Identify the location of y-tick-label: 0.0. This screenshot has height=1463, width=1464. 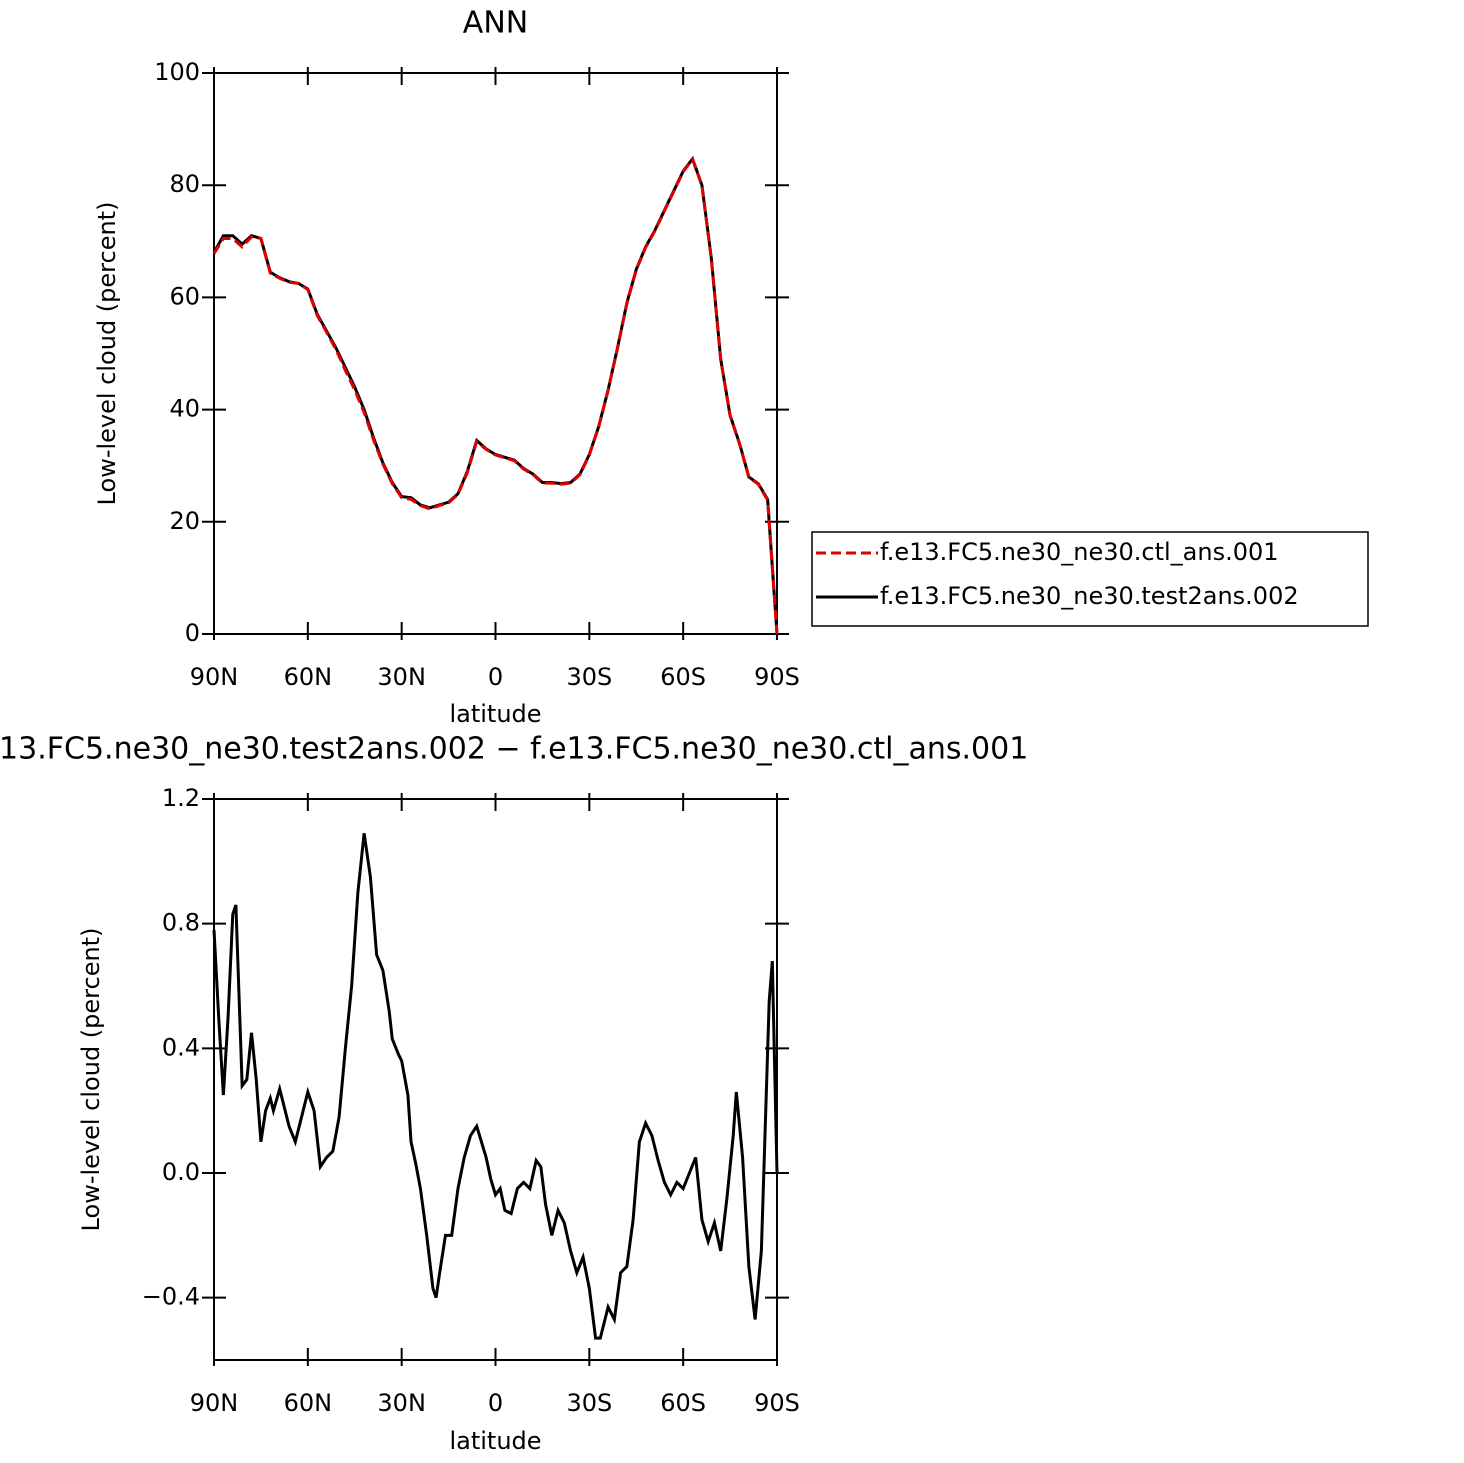
(181, 1172).